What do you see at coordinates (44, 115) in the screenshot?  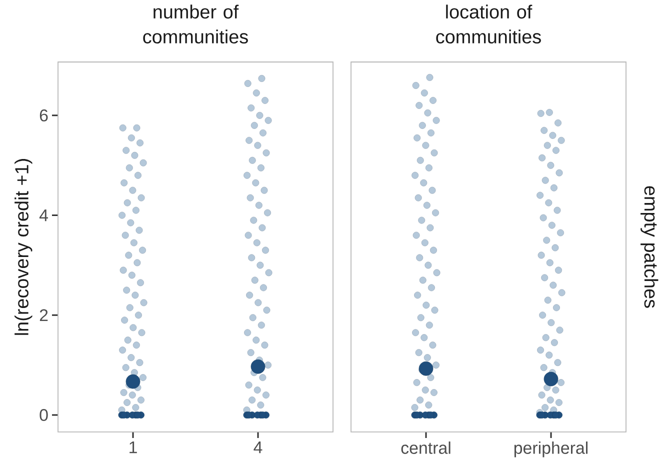 I see `y-tick-label: 6` at bounding box center [44, 115].